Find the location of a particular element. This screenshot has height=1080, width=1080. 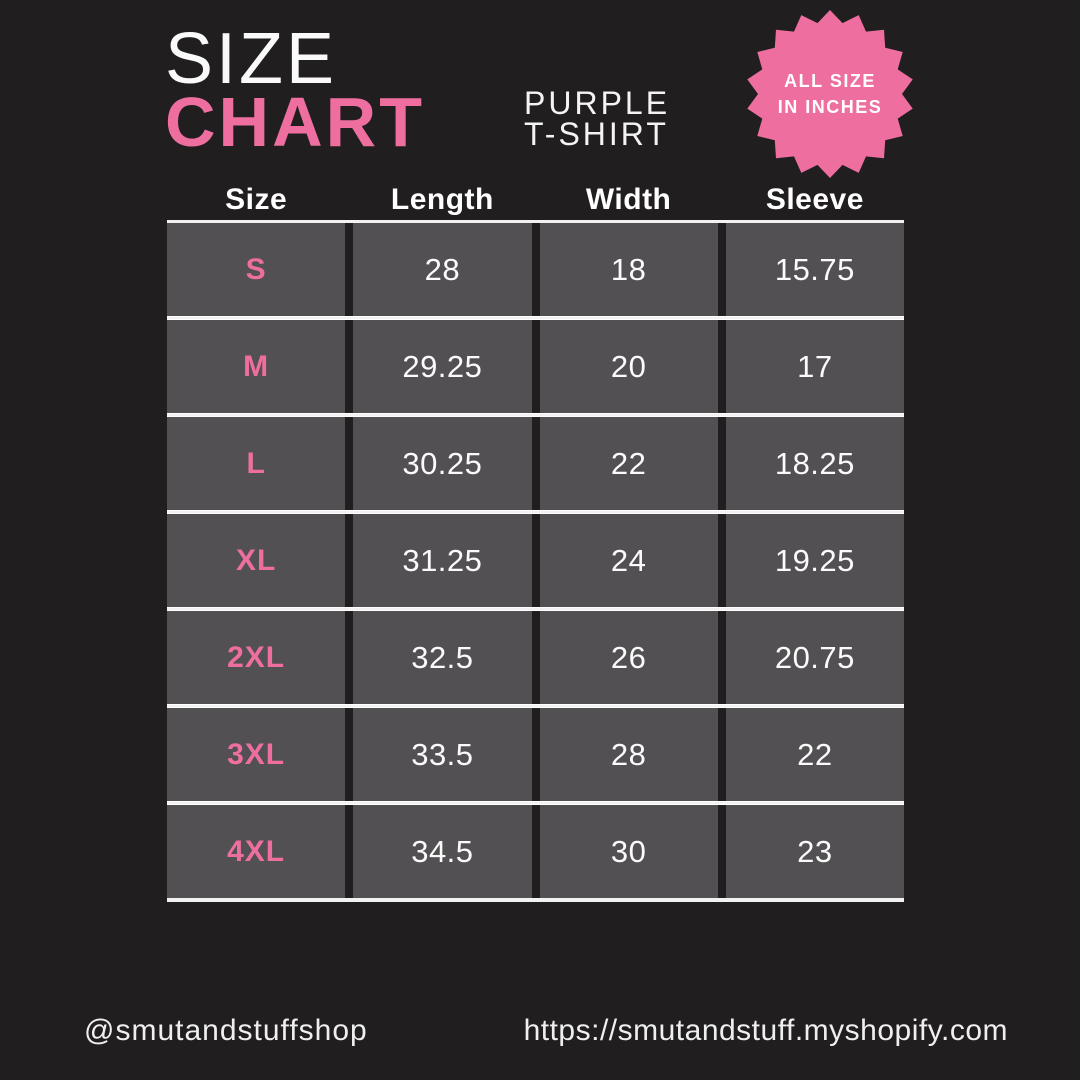

table-row: 3XL 33.5 28 22 is located at coordinates (535, 754).